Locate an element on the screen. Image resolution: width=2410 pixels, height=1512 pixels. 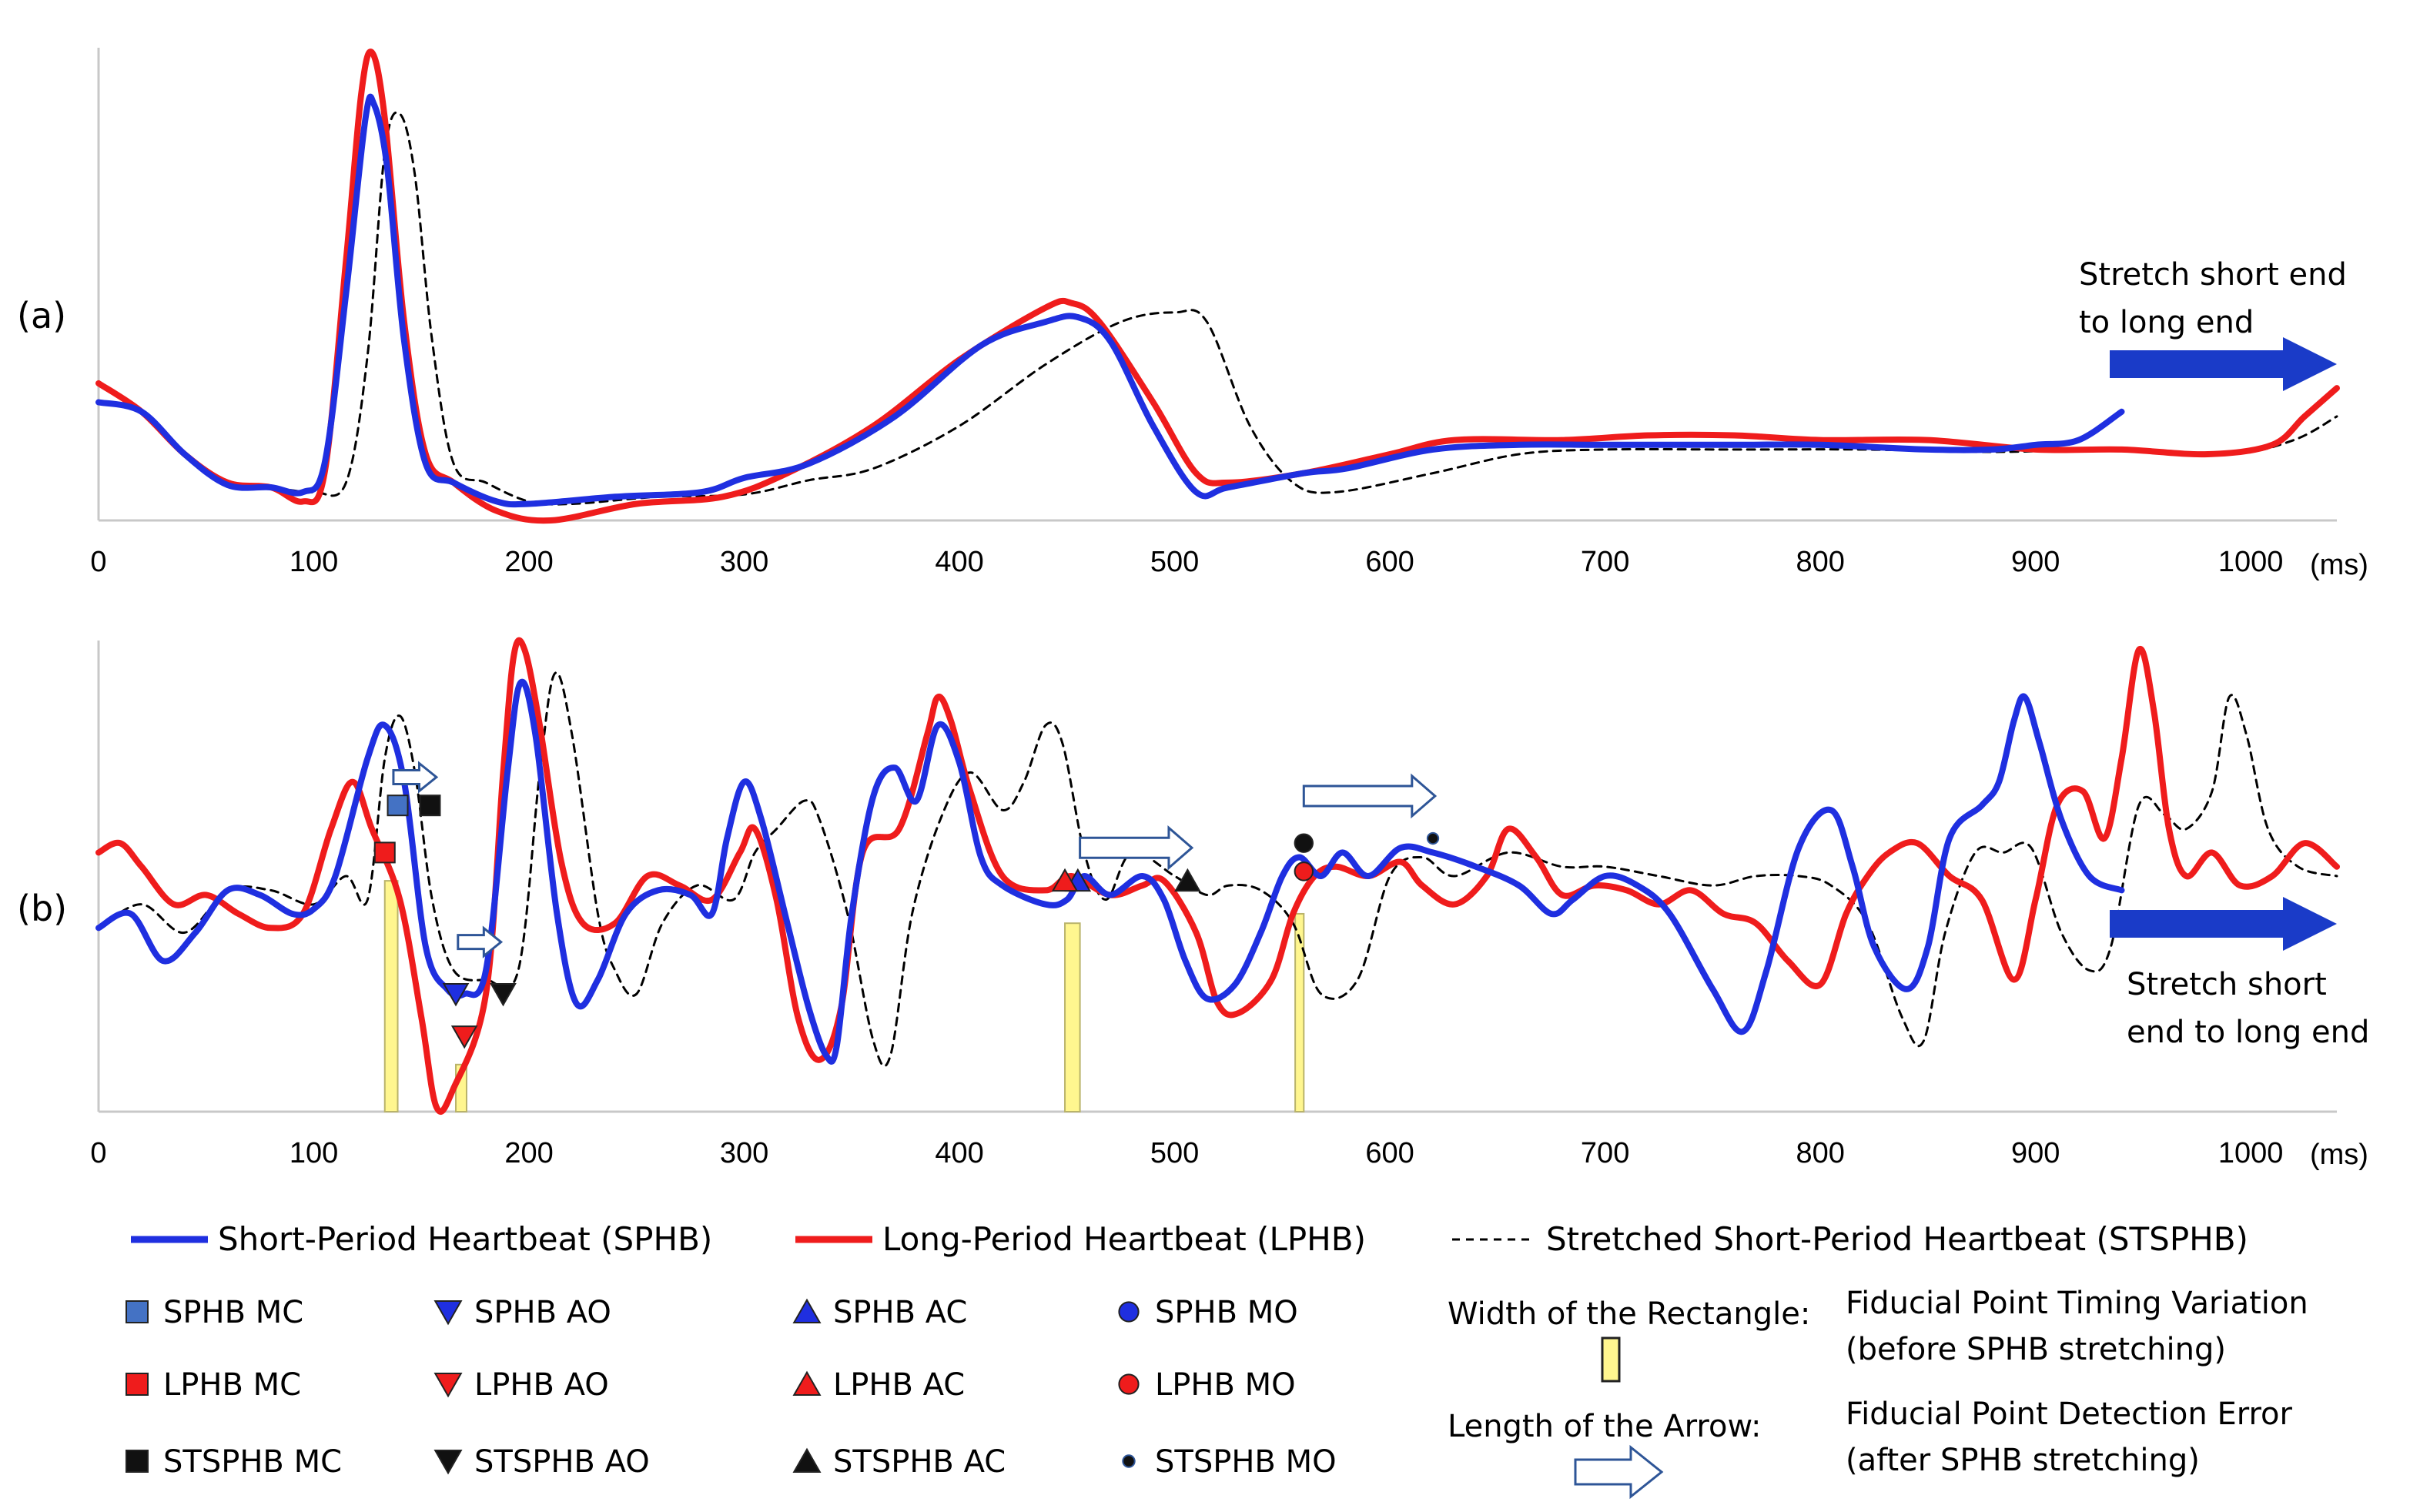
legend-lphb-label: Long-Period Heartbeat (LPHB) is located at coordinates (1124, 1239).